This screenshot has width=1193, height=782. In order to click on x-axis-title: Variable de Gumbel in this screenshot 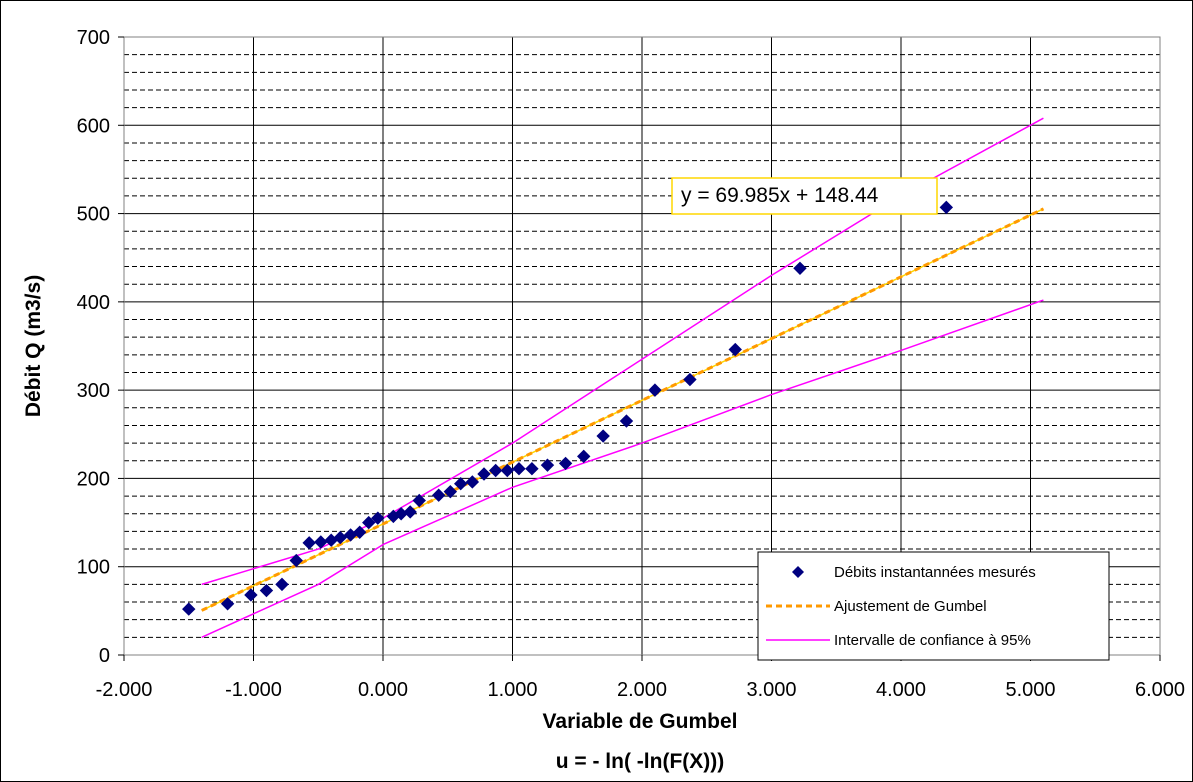, I will do `click(640, 721)`.